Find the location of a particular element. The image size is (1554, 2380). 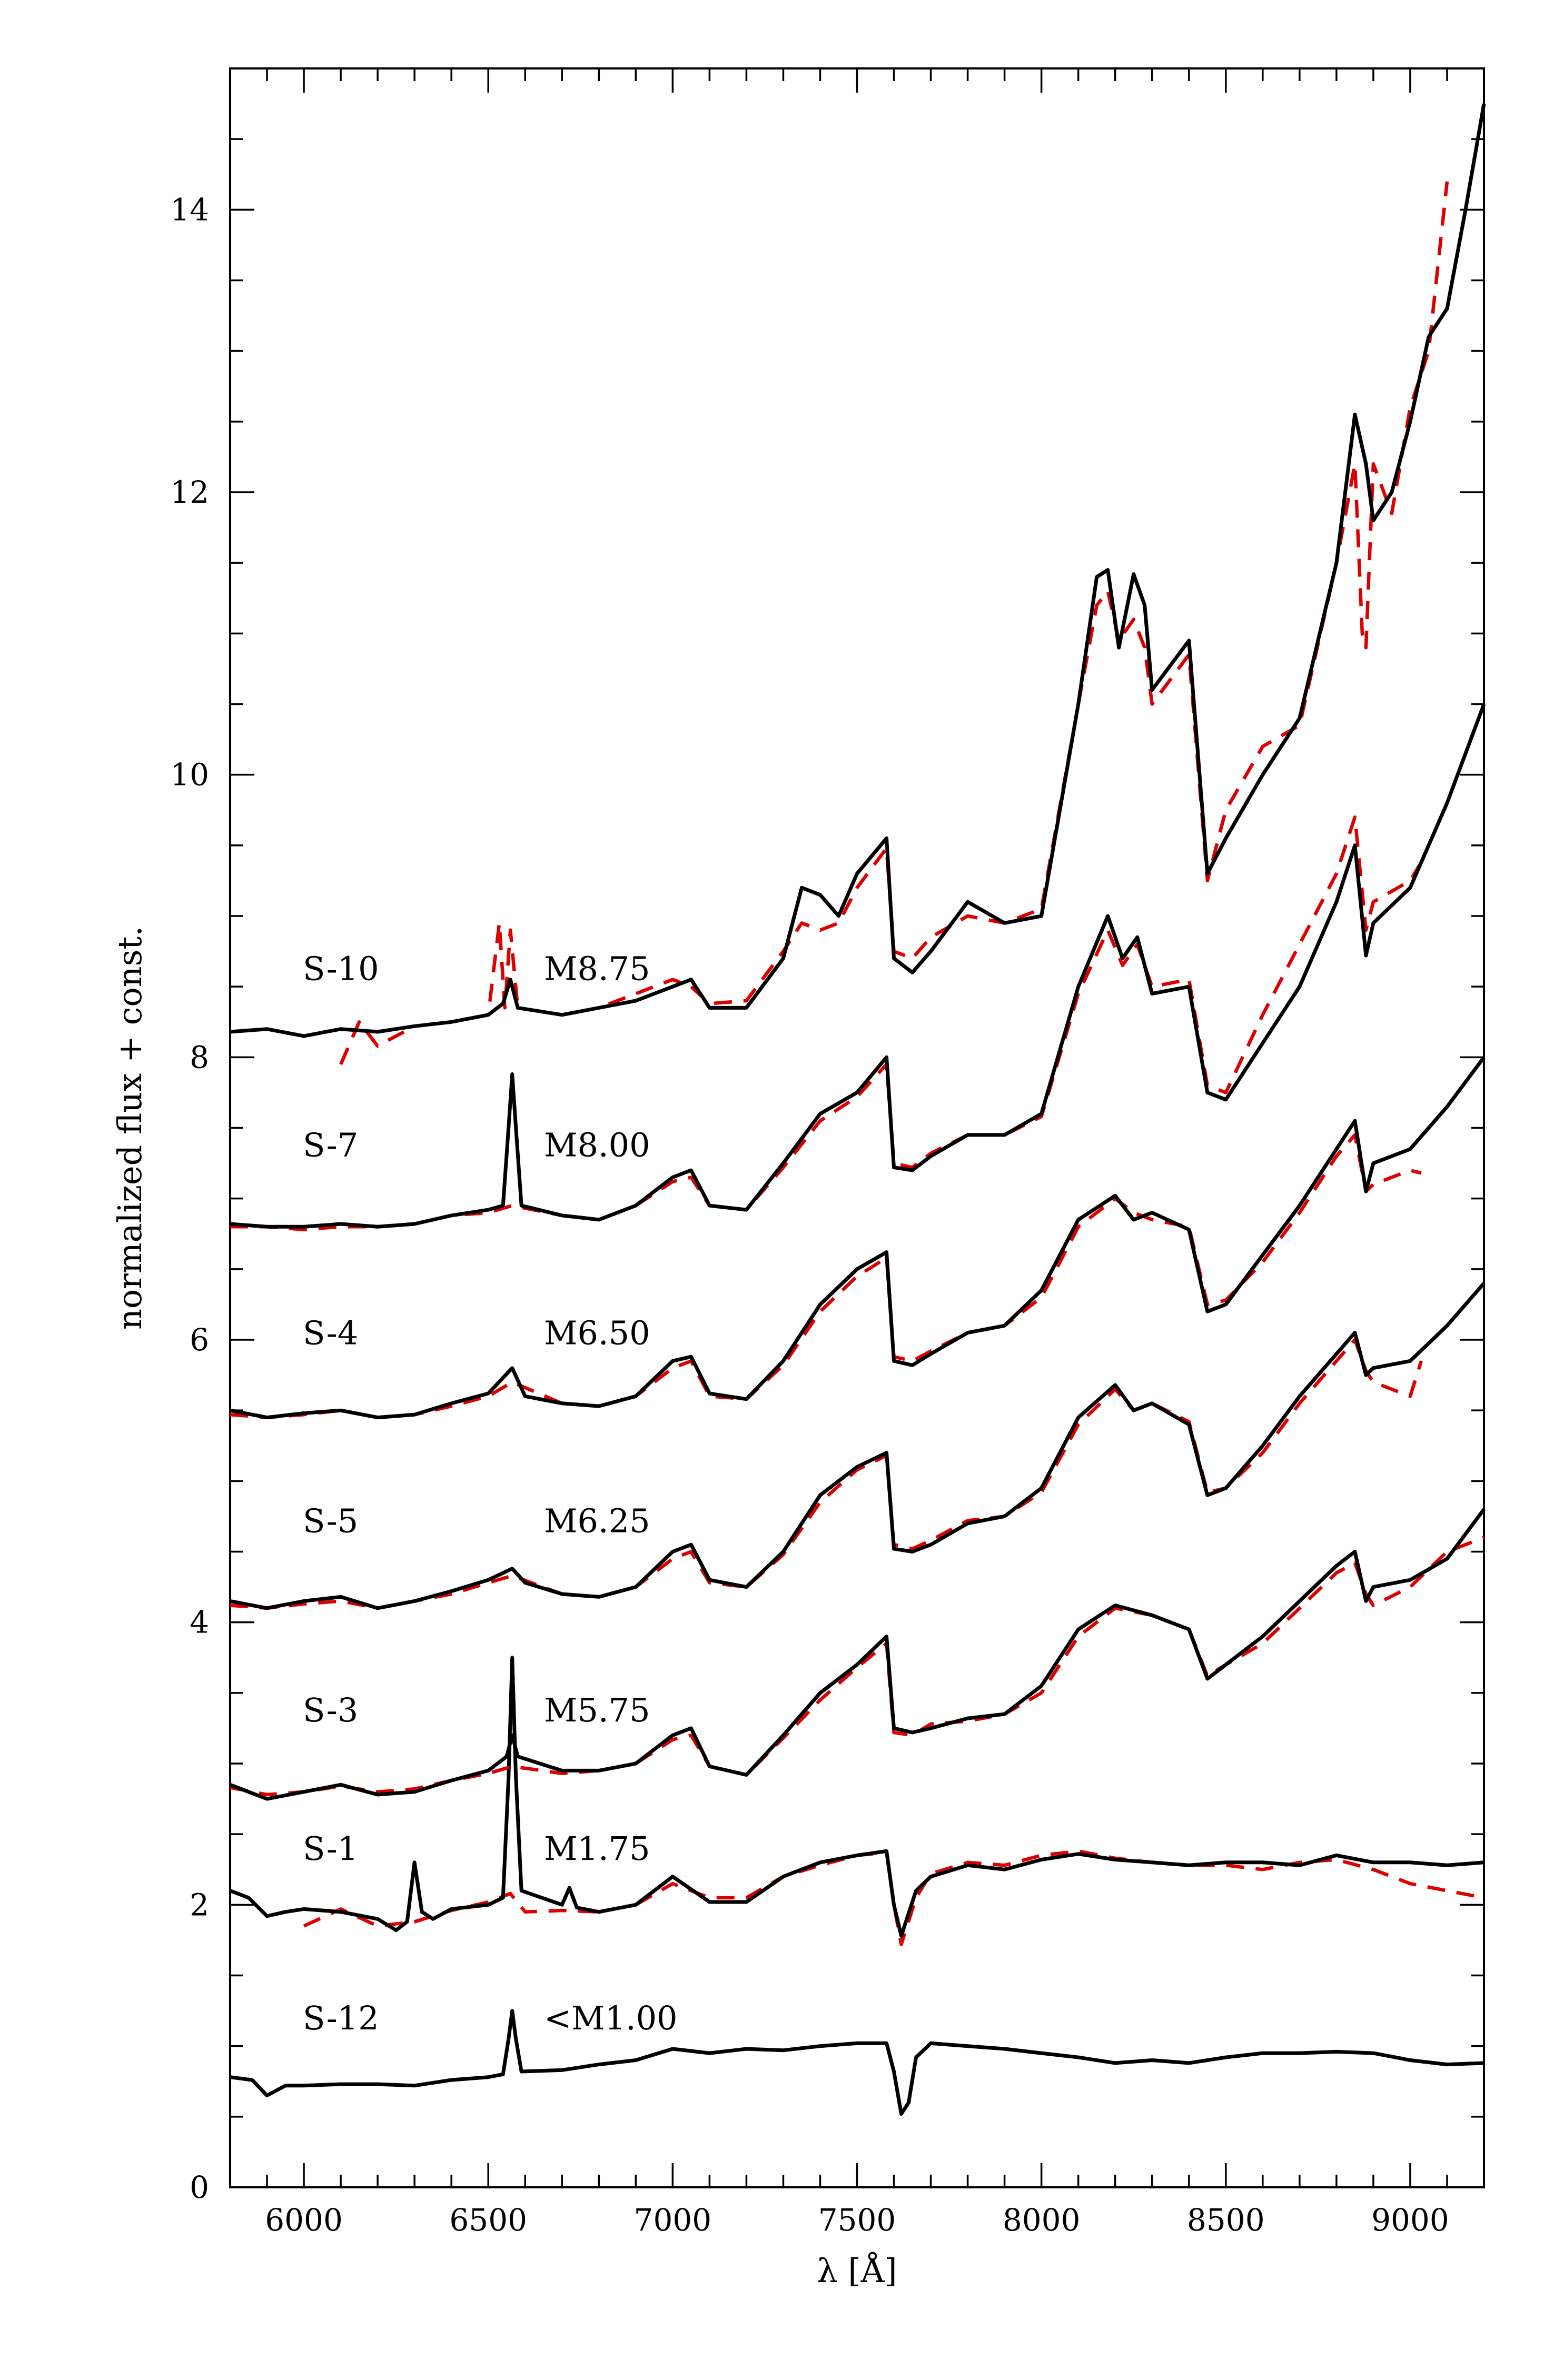

x-axis-label: λ [Å] is located at coordinates (857, 2271).